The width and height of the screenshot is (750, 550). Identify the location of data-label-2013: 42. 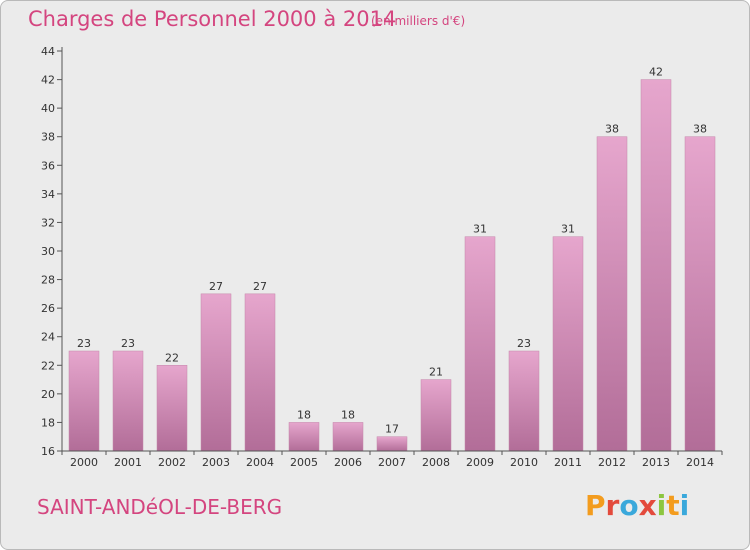
(656, 72).